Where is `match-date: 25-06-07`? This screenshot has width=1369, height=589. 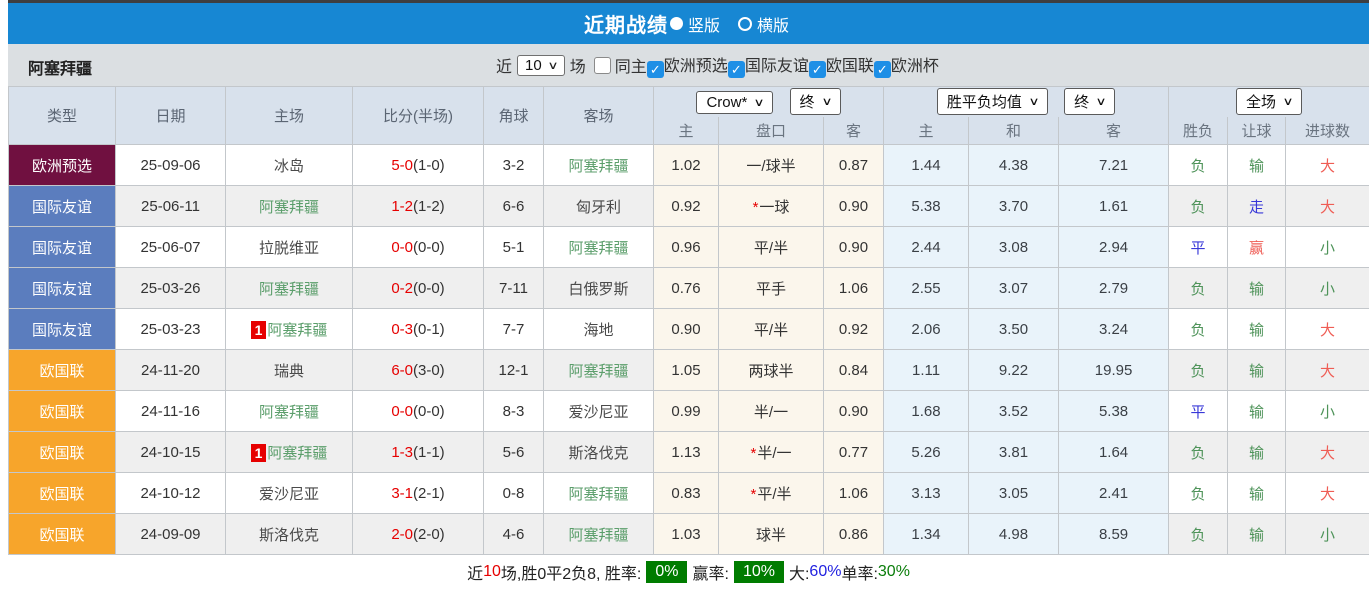
match-date: 25-06-07 is located at coordinates (170, 247).